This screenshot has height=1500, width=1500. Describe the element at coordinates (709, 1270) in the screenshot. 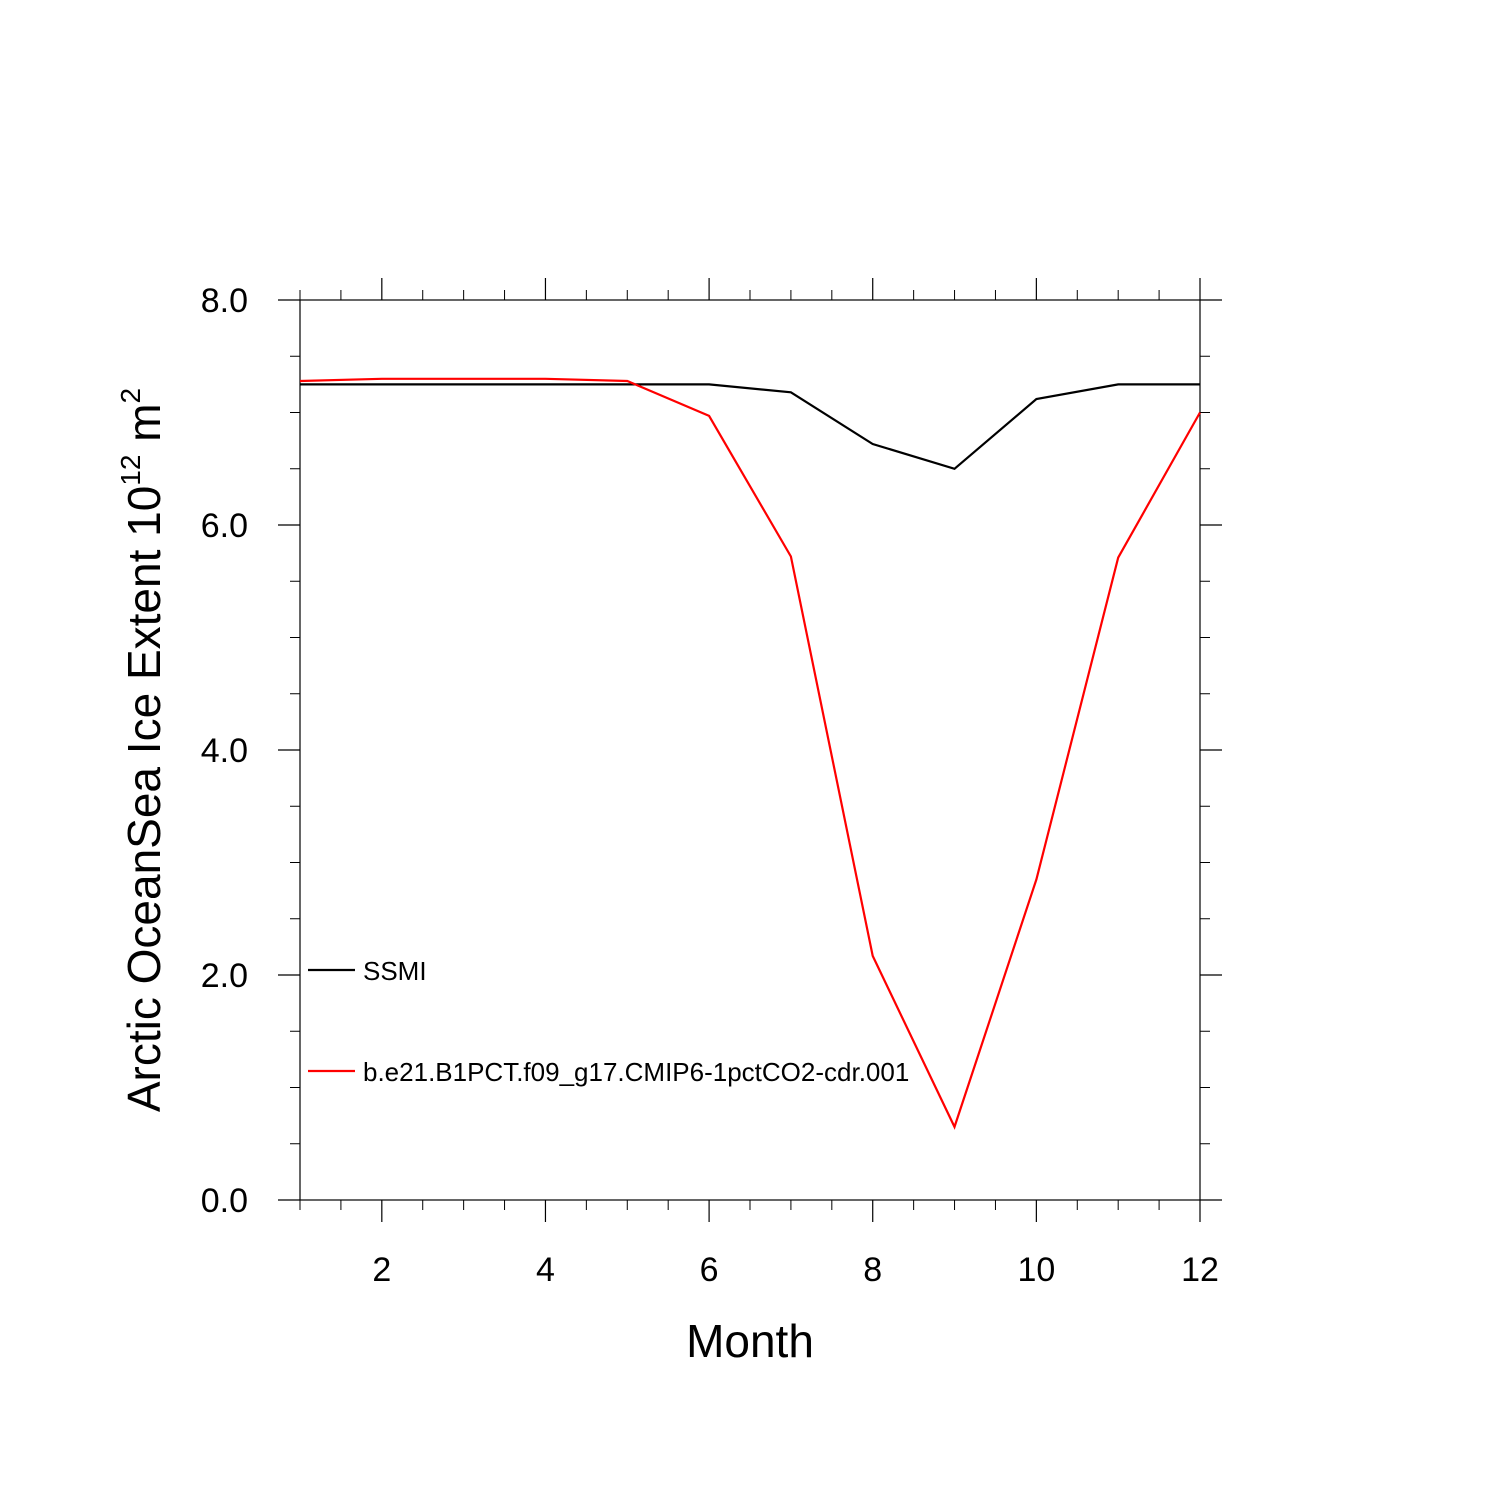

I see `x-tick-label: 6` at that location.